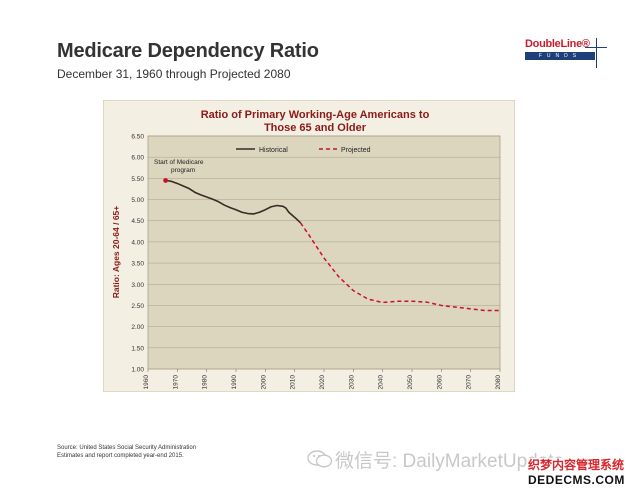 The image size is (640, 493). I want to click on y-tick-label: 6.00, so click(137, 158).